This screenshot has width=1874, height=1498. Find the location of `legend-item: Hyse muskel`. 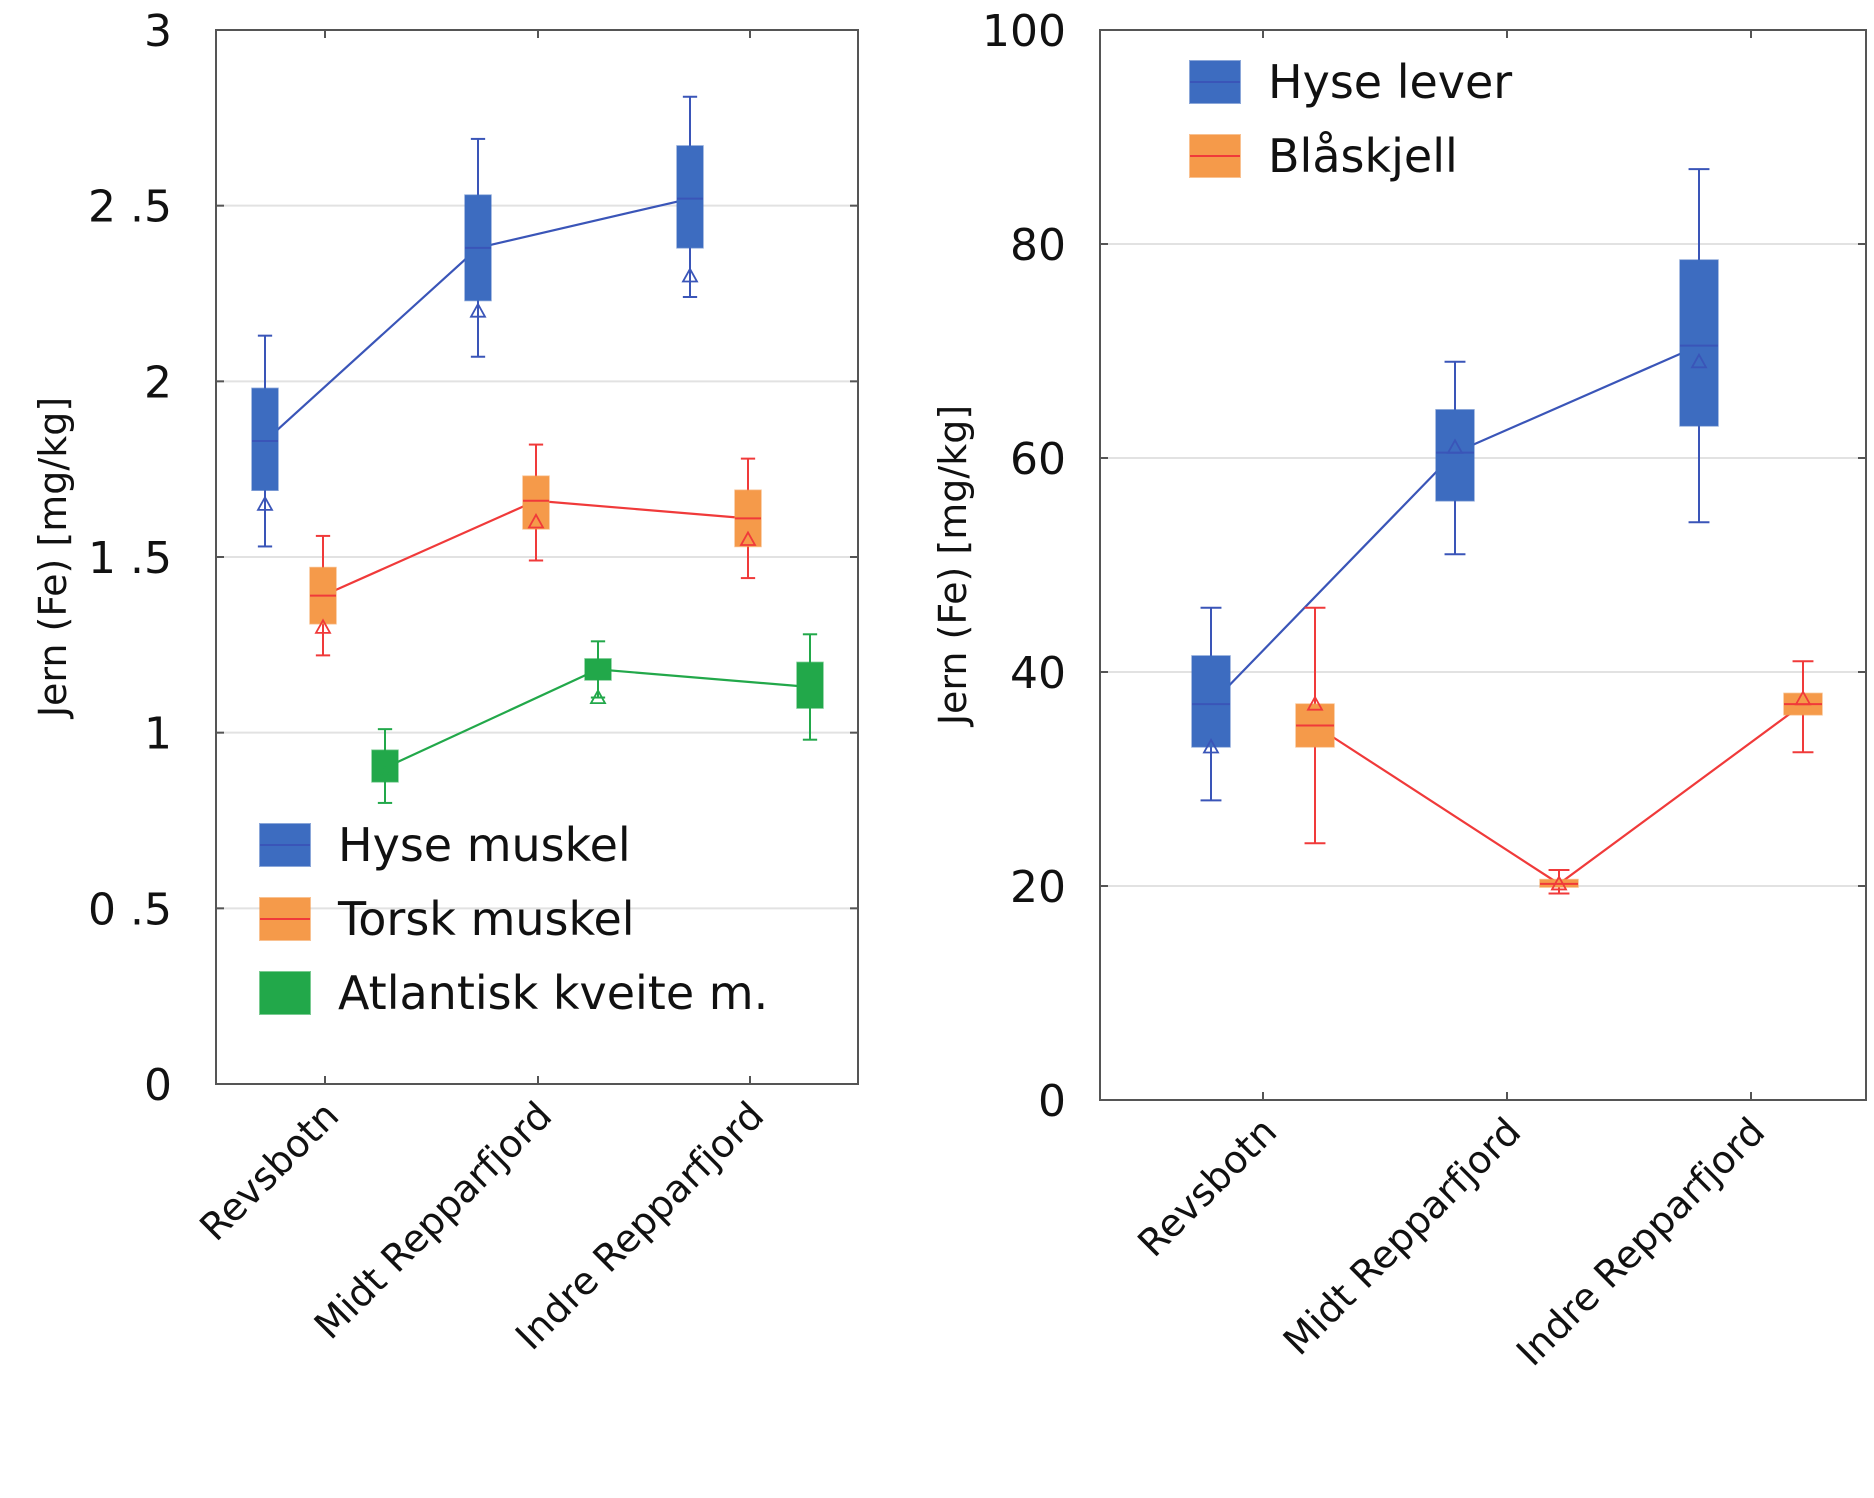

legend-item: Hyse muskel is located at coordinates (445, 845).